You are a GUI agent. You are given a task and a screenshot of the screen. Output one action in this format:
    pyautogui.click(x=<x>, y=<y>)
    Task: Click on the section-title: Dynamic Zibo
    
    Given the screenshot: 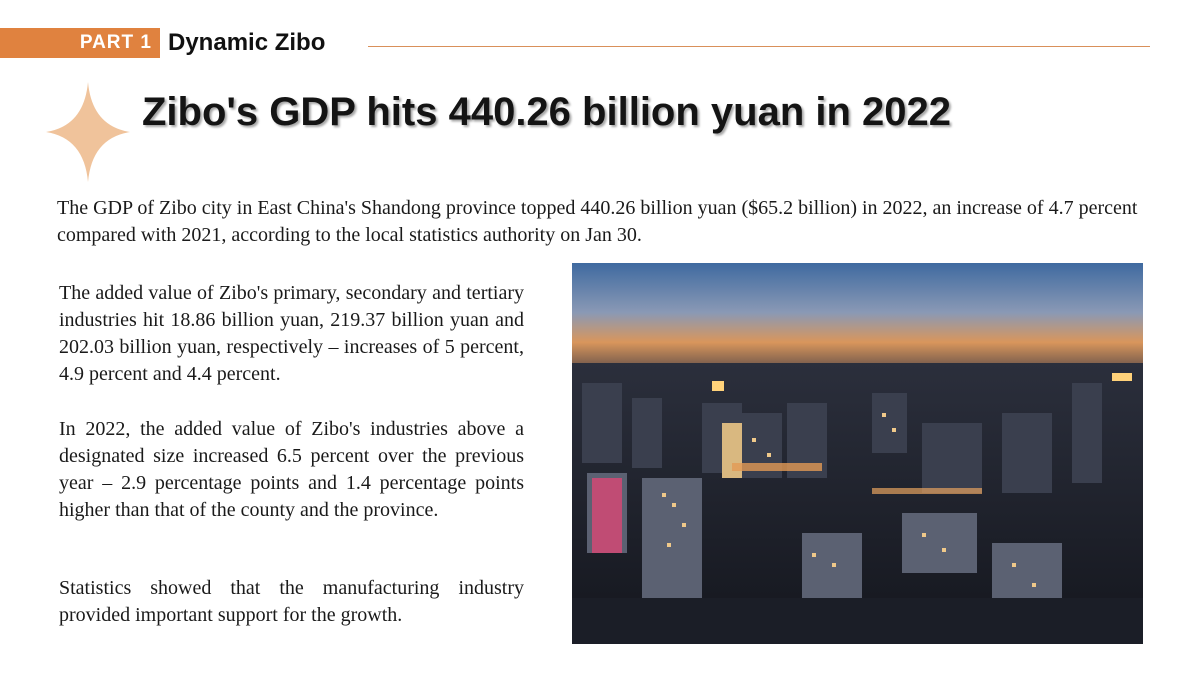 What is the action you would take?
    pyautogui.click(x=247, y=42)
    